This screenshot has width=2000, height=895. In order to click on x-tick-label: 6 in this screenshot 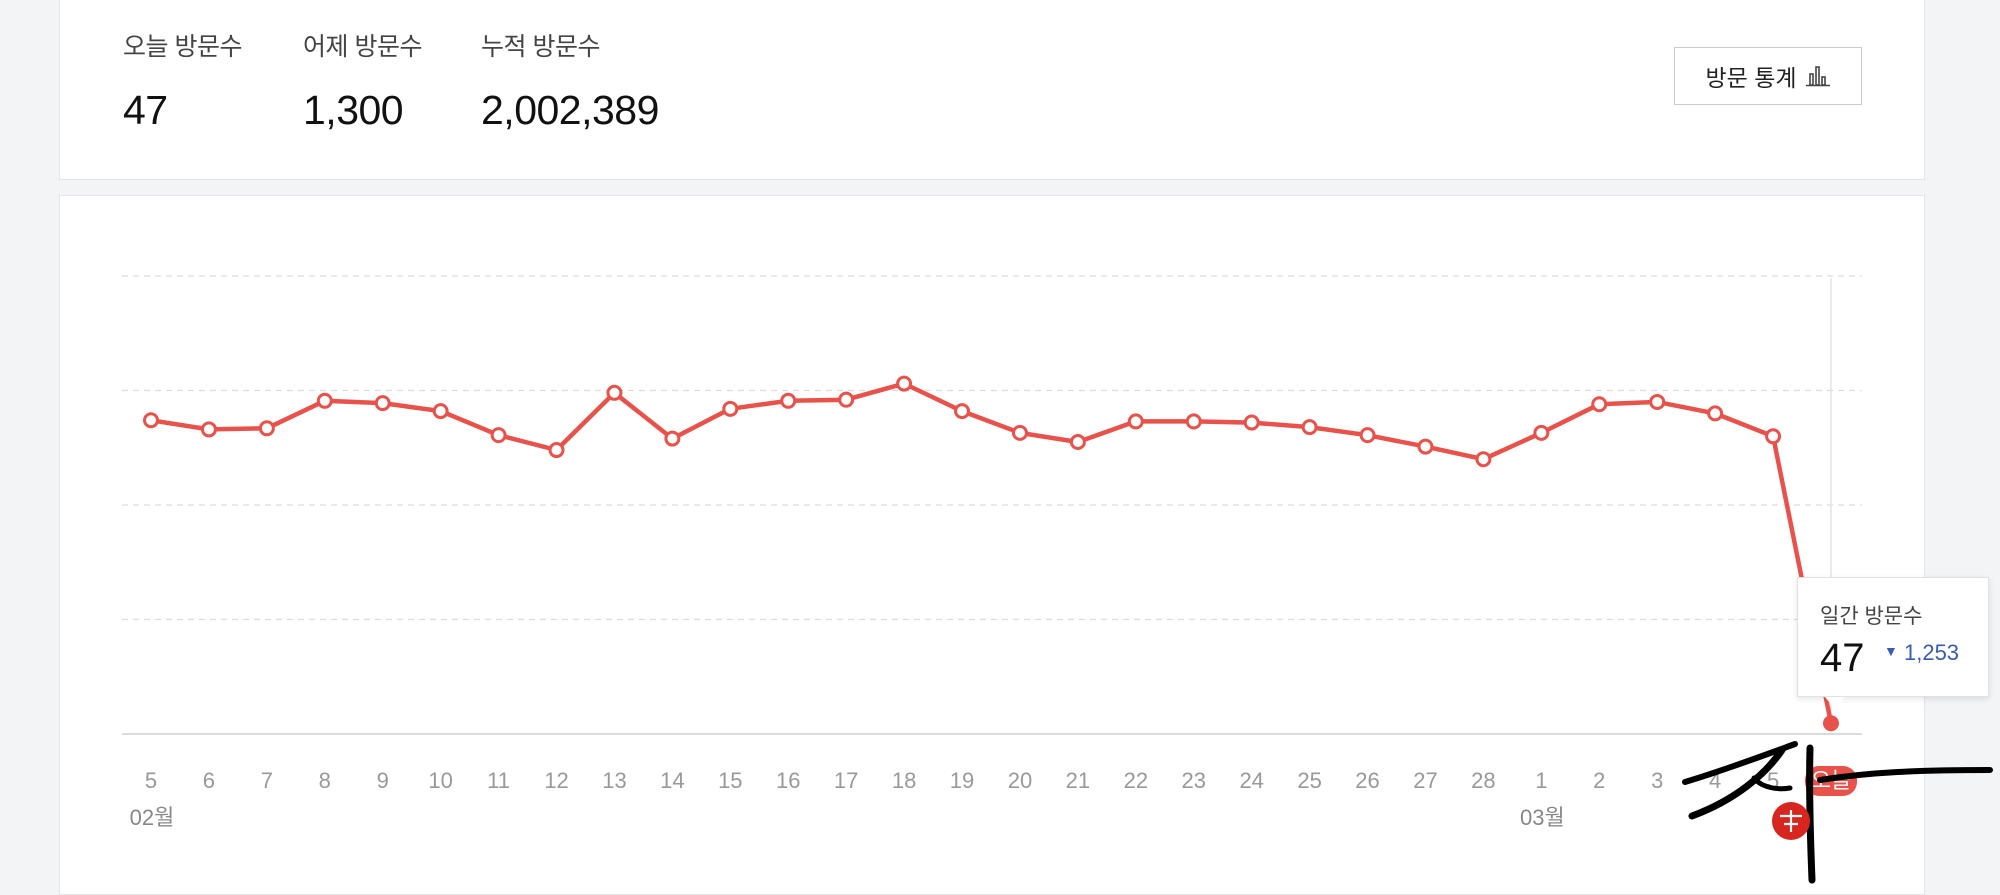, I will do `click(209, 780)`.